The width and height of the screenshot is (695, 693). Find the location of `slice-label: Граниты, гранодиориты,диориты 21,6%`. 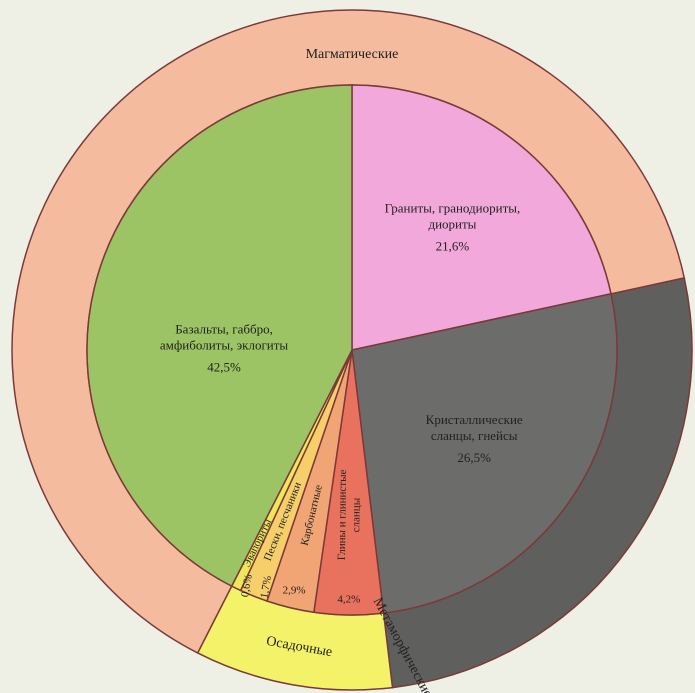

slice-label: Граниты, гранодиориты,диориты 21,6% is located at coordinates (453, 226).